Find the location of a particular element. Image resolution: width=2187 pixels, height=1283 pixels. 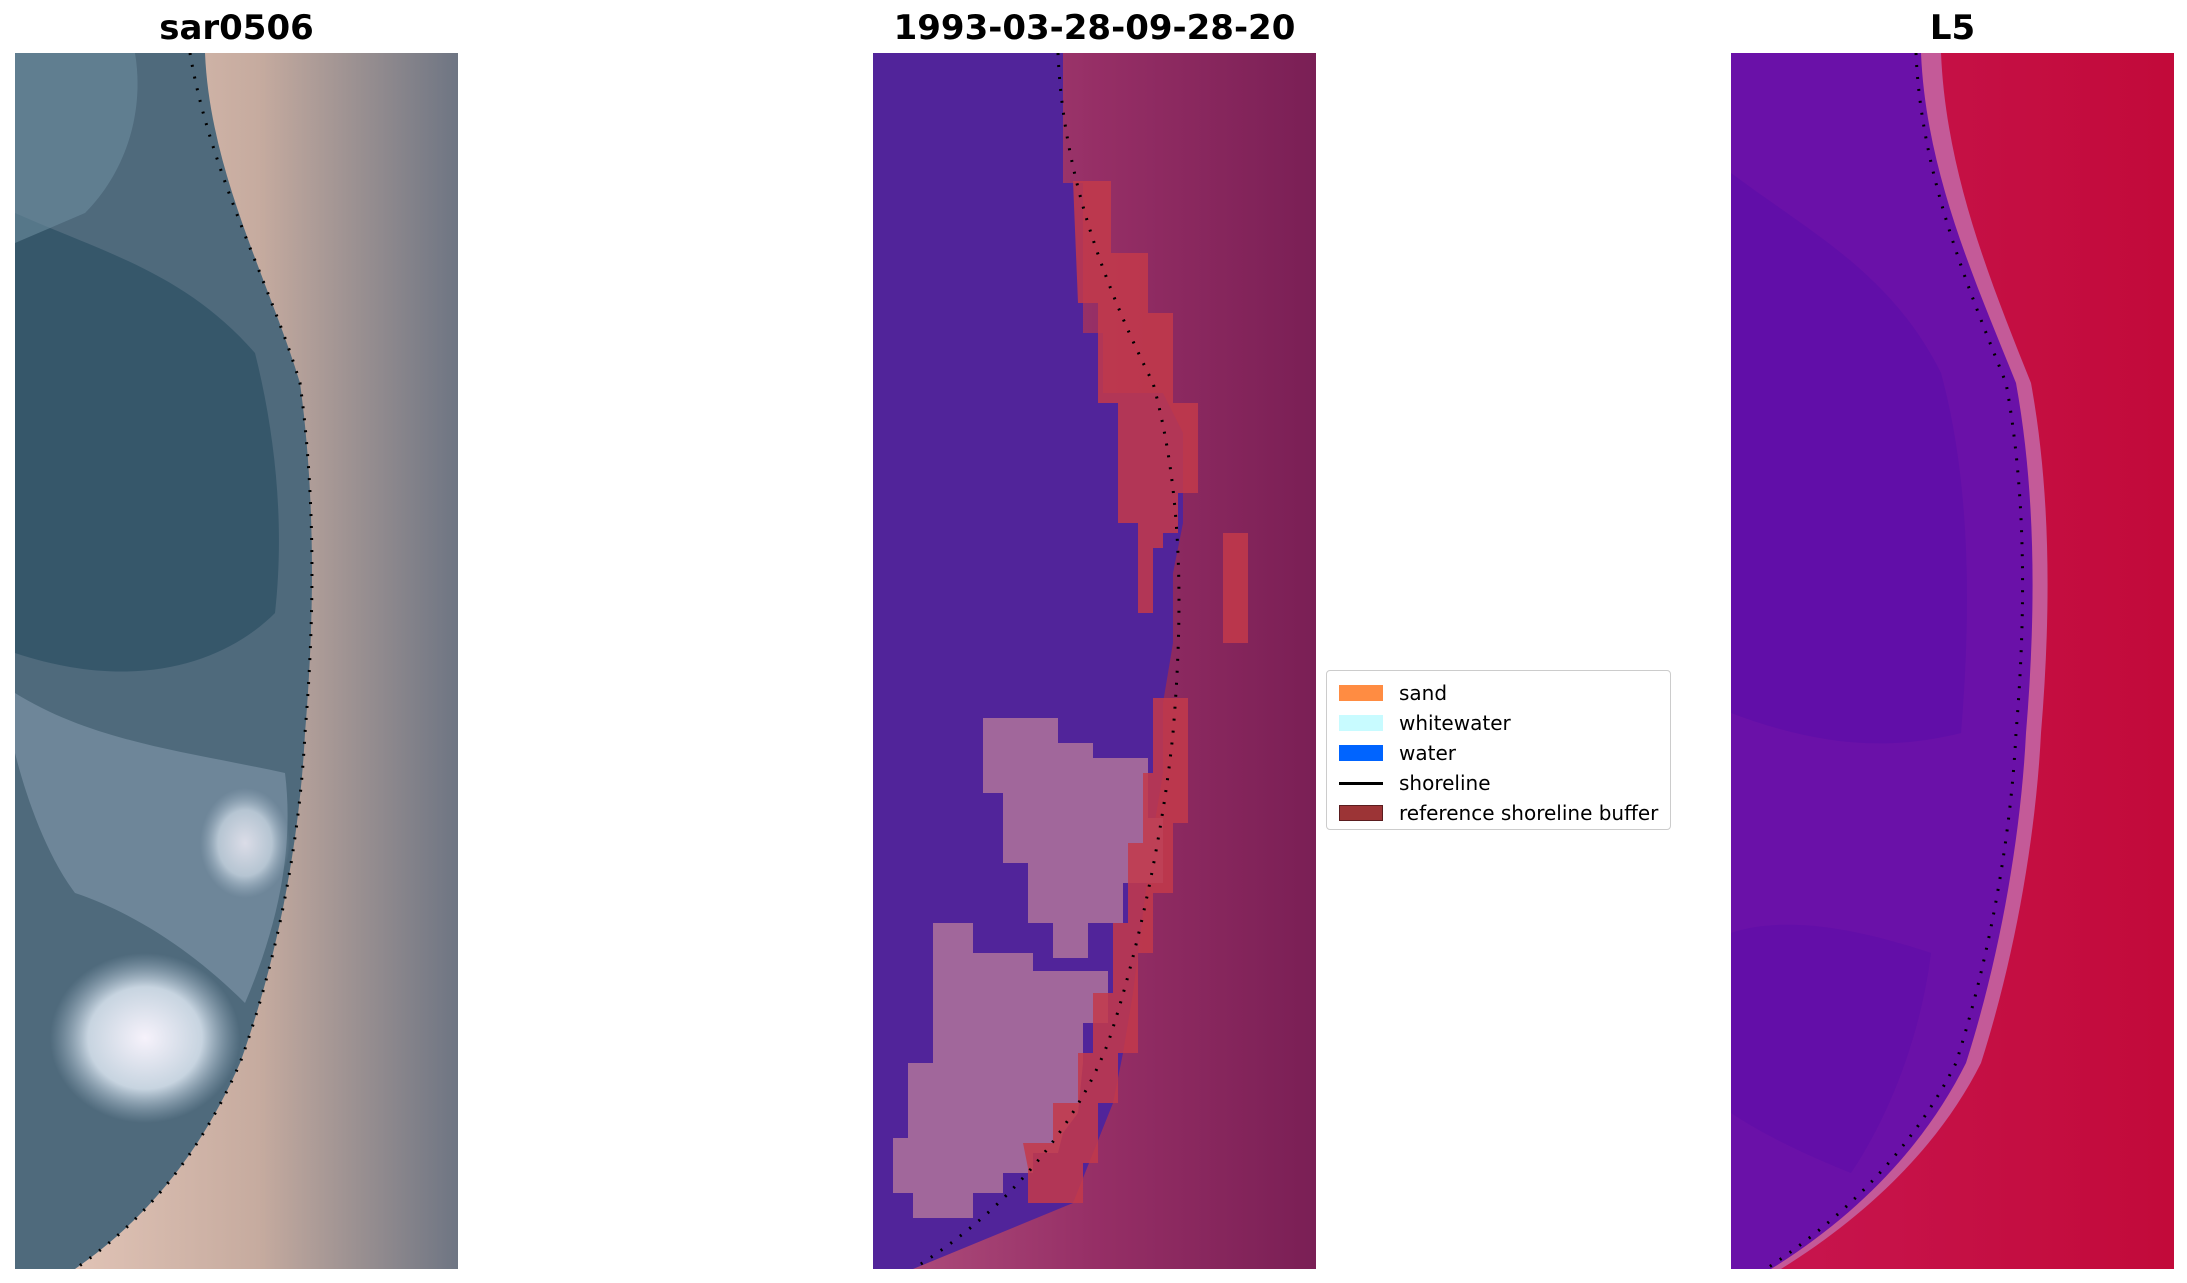

legend-item-whitewater: whitewater is located at coordinates (1422, 723).